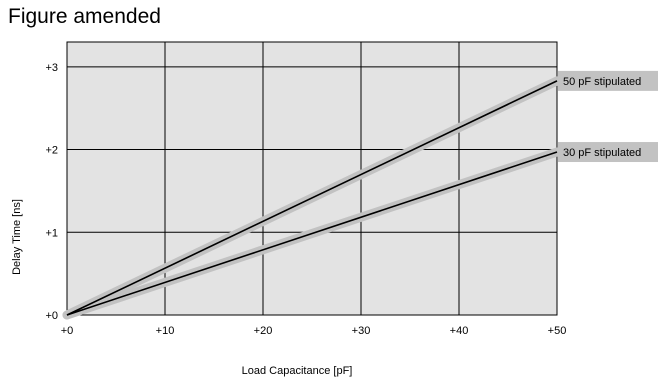 The width and height of the screenshot is (666, 381). What do you see at coordinates (602, 82) in the screenshot?
I see `series-label-0: 50 pF stipulated` at bounding box center [602, 82].